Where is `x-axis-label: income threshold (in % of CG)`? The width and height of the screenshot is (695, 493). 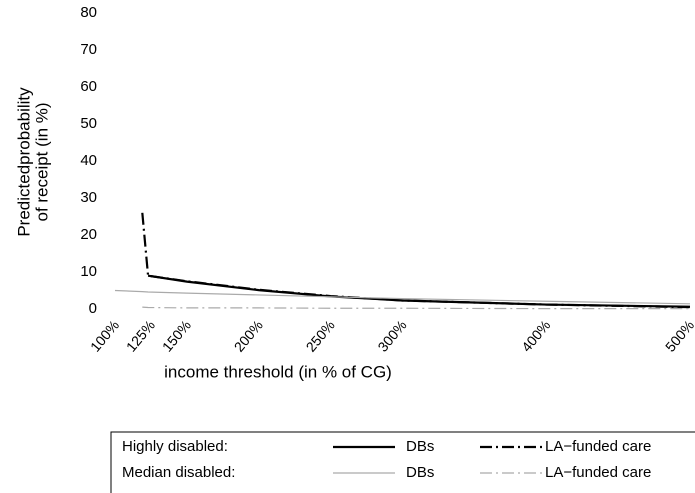
x-axis-label: income threshold (in % of CG) is located at coordinates (278, 371).